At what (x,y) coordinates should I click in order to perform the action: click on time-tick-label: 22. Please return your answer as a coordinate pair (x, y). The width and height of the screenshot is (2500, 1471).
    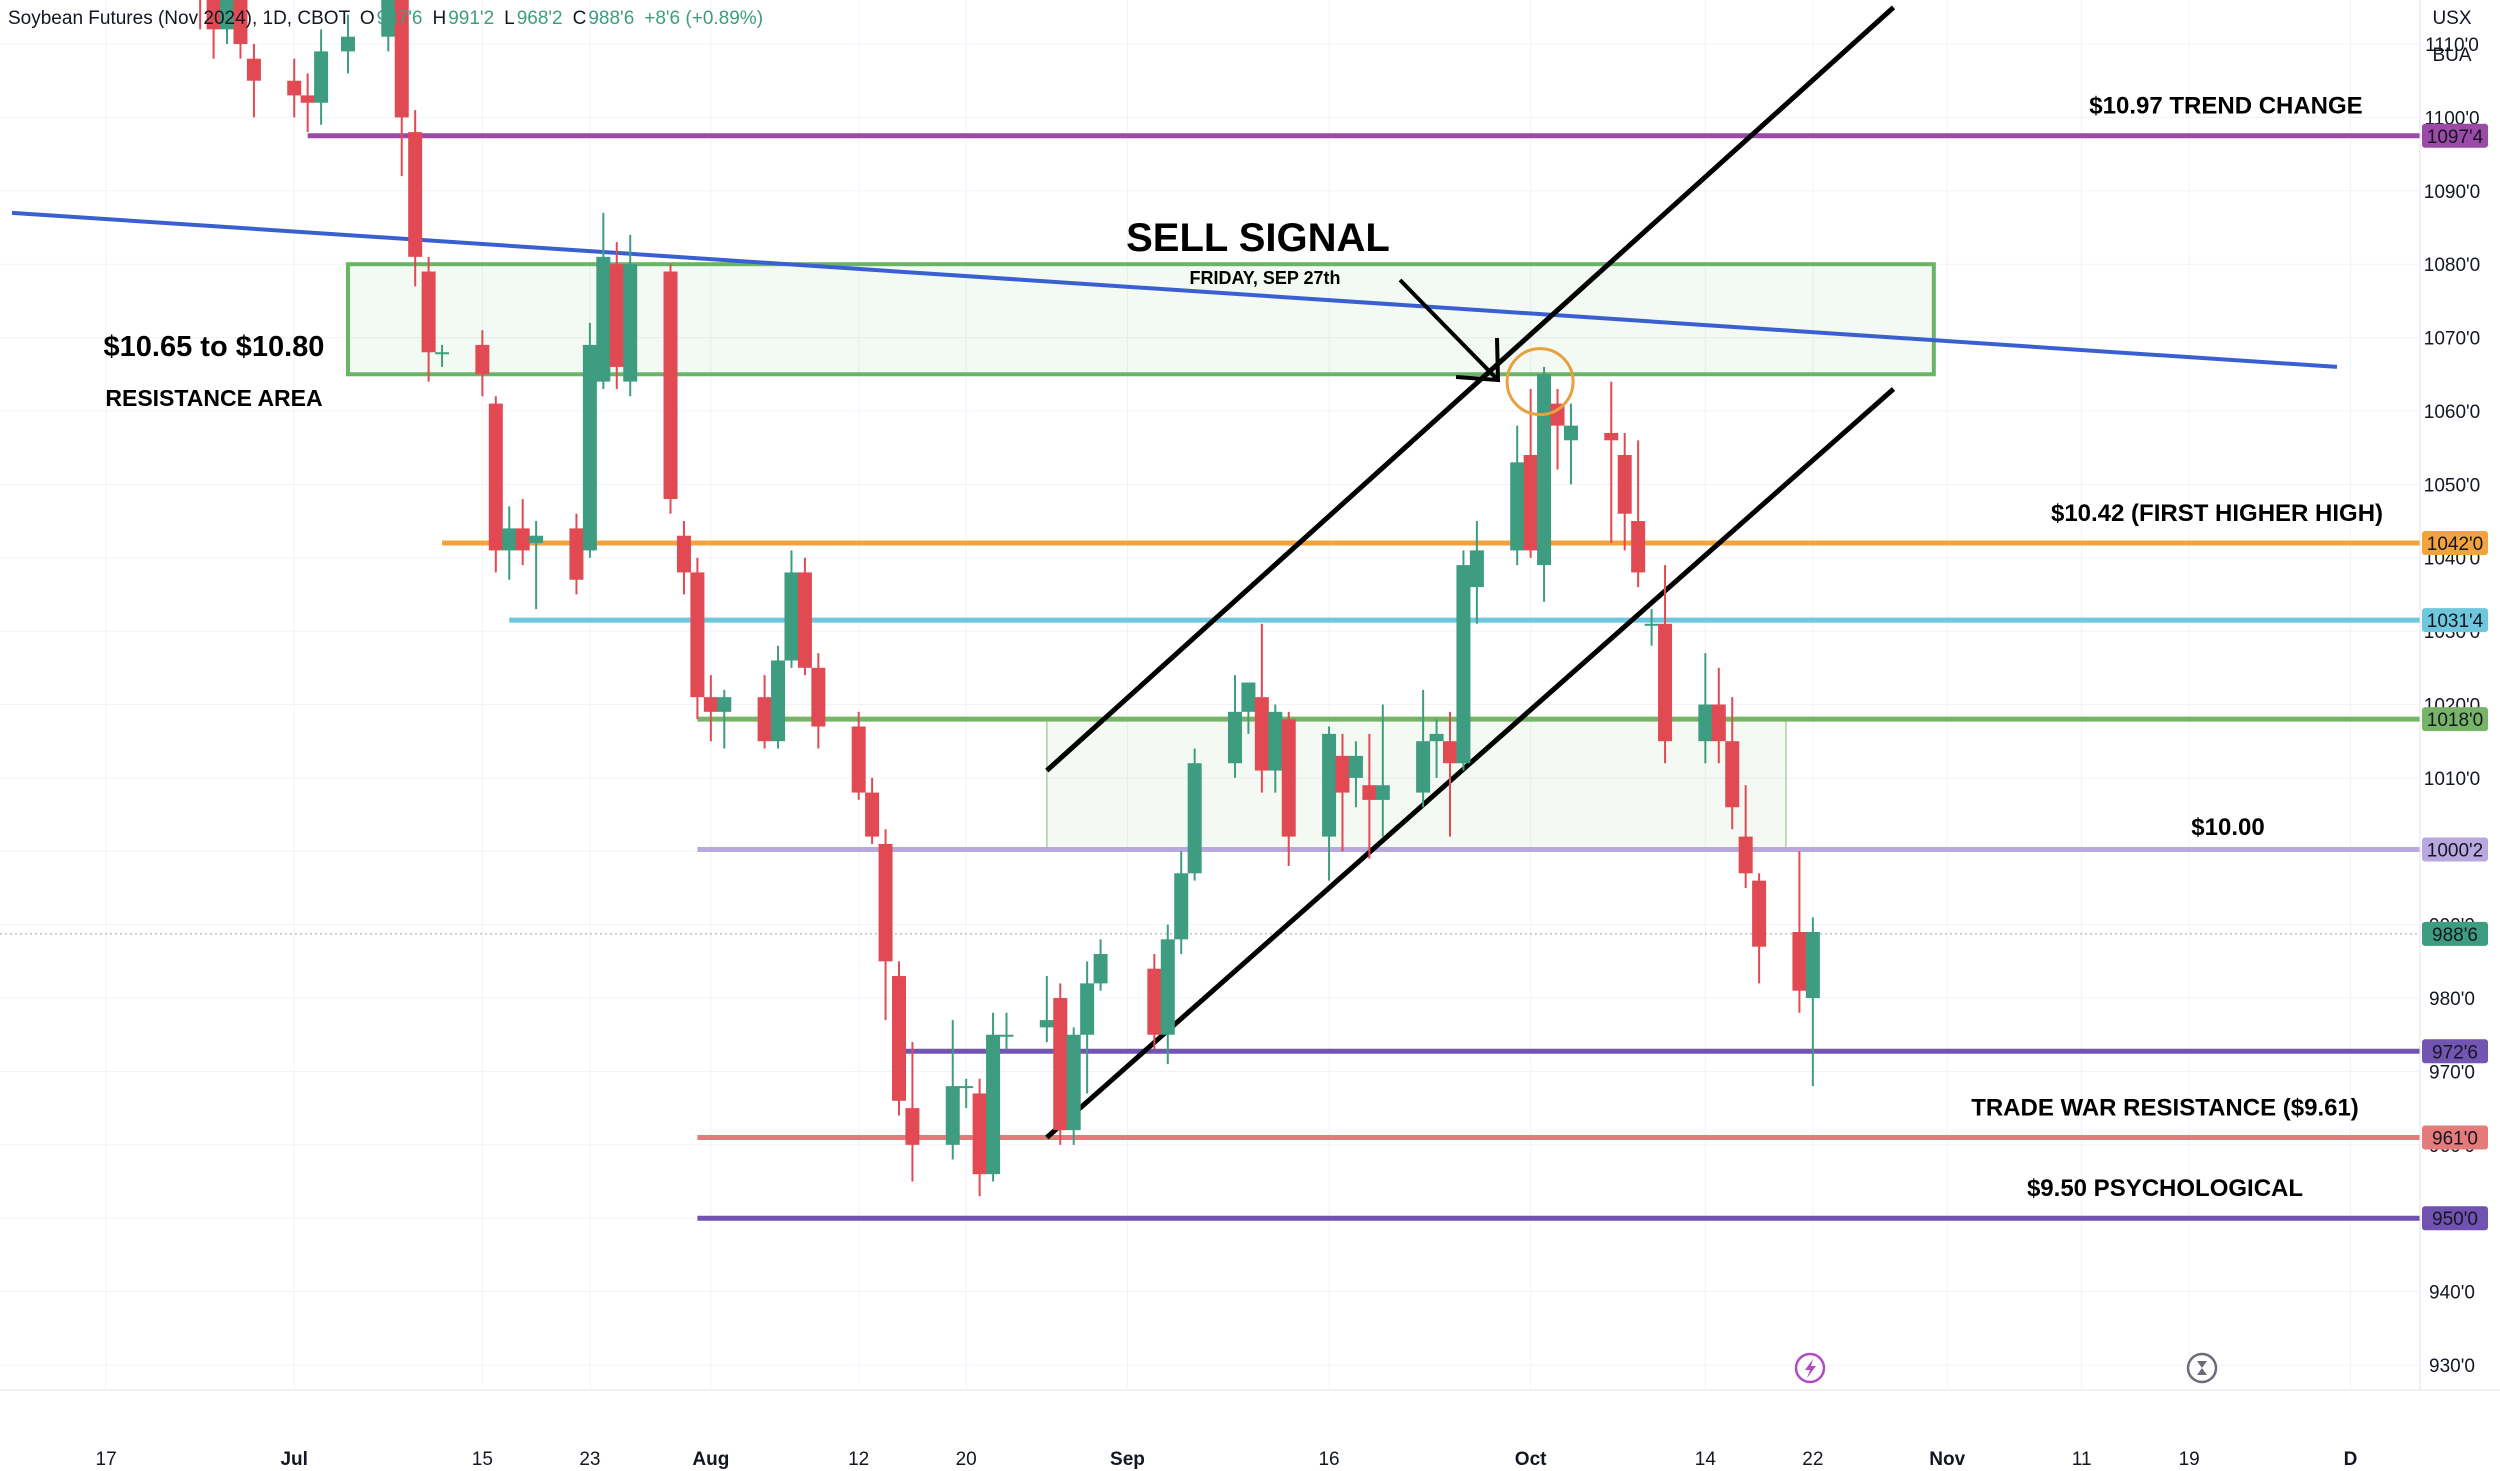
    Looking at the image, I should click on (1812, 1459).